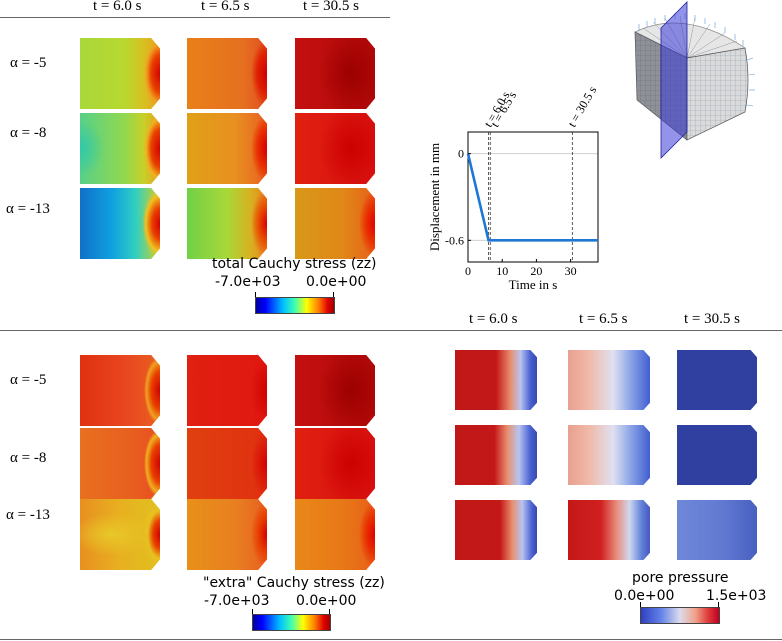  Describe the element at coordinates (227, 223) in the screenshot. I see `top-contour-a13-t65` at that location.